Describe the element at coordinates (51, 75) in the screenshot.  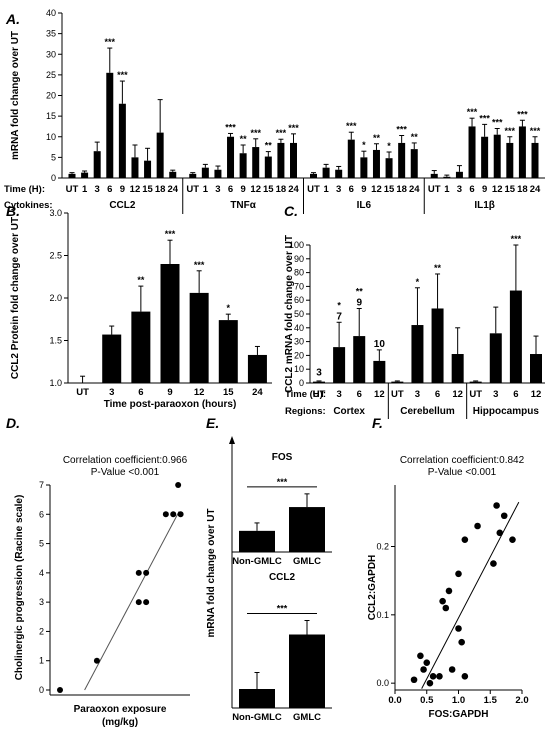
I see `a-ytick-label: 25` at that location.